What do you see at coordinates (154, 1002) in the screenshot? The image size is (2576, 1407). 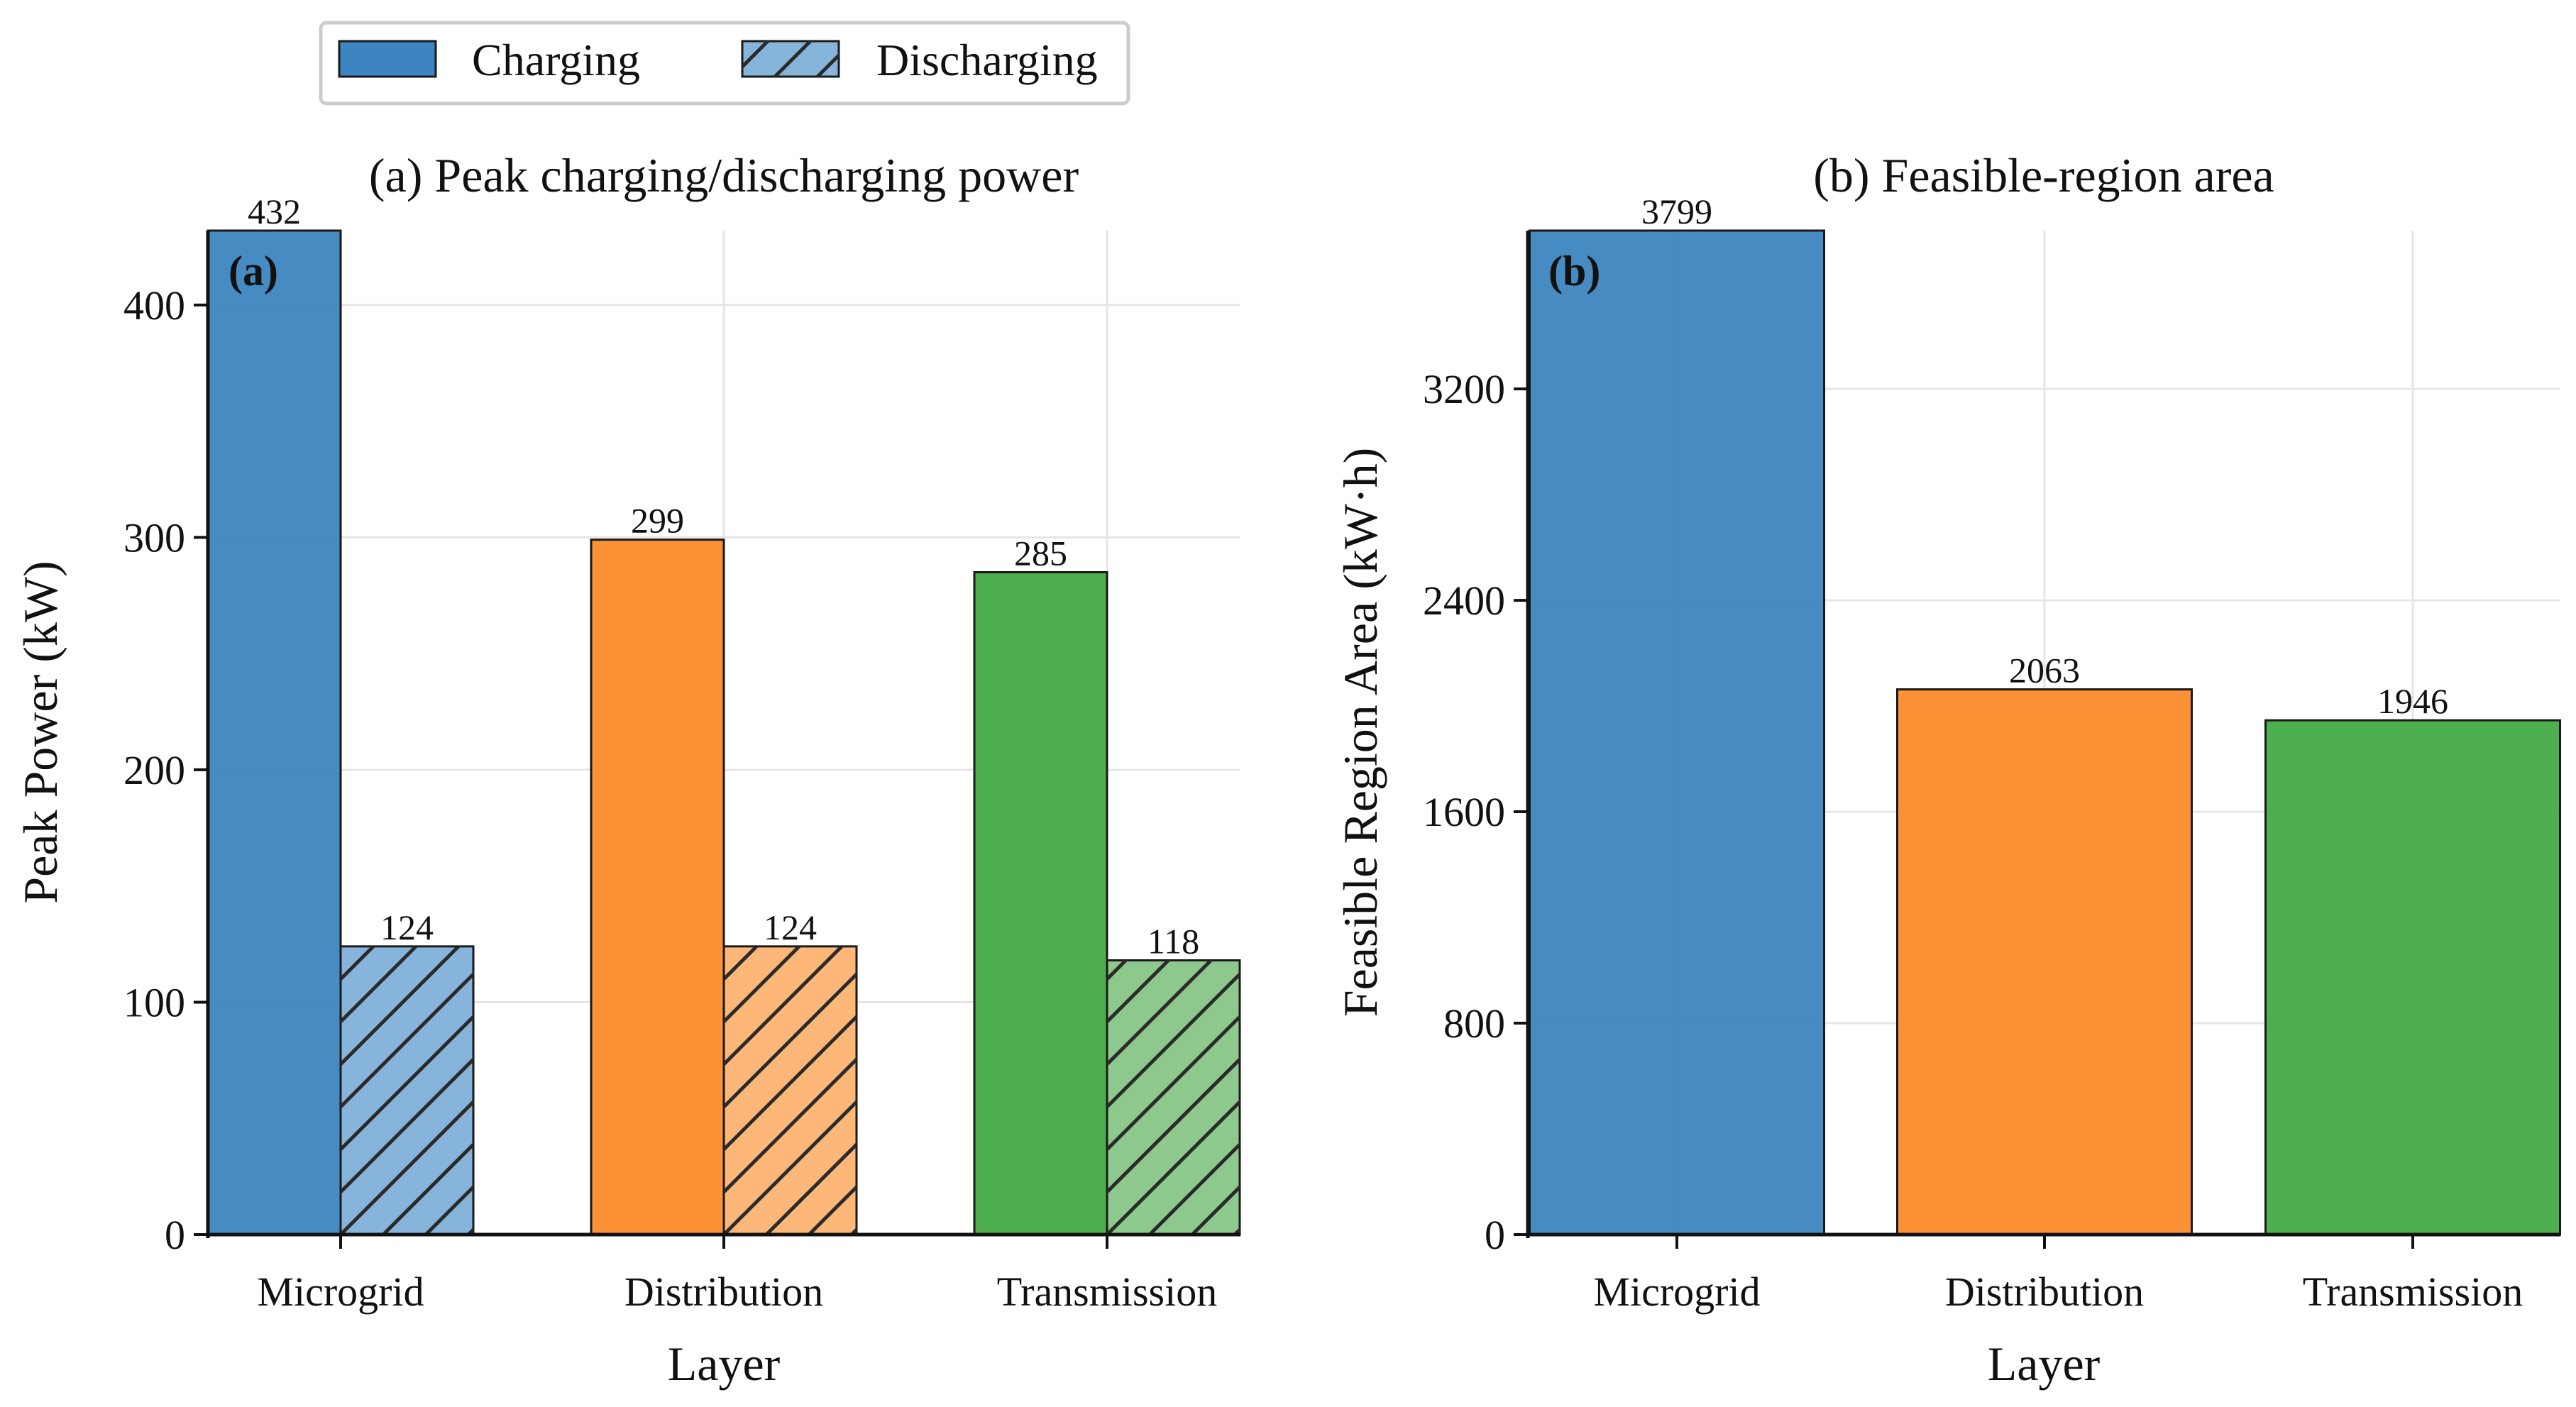 I see `panel-a-y-tick-label: 100` at bounding box center [154, 1002].